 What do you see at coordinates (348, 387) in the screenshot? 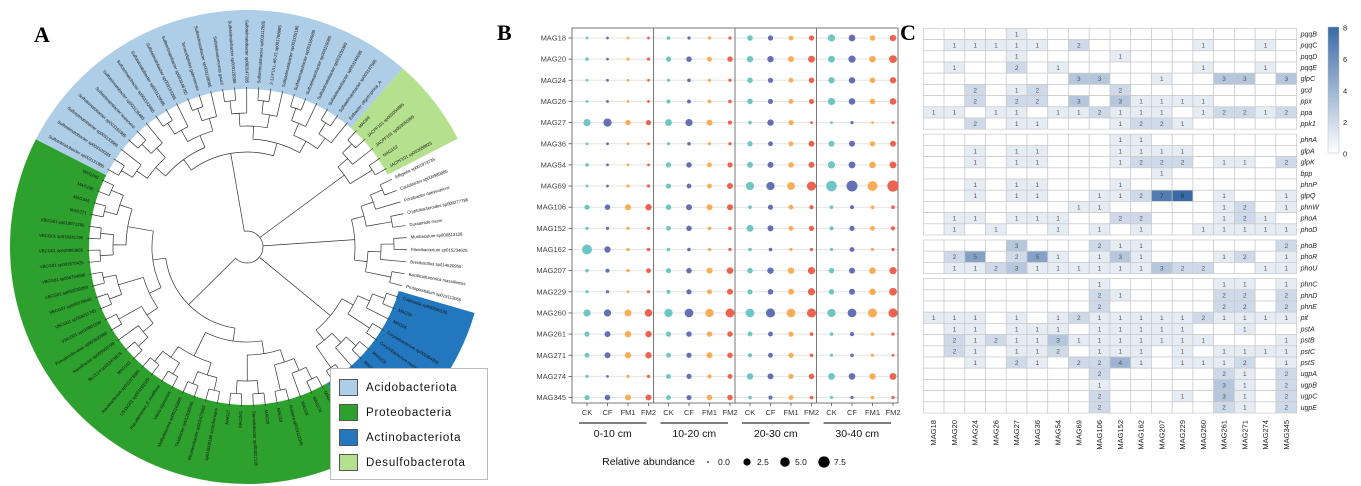
I see `phylum-swatch-icon` at bounding box center [348, 387].